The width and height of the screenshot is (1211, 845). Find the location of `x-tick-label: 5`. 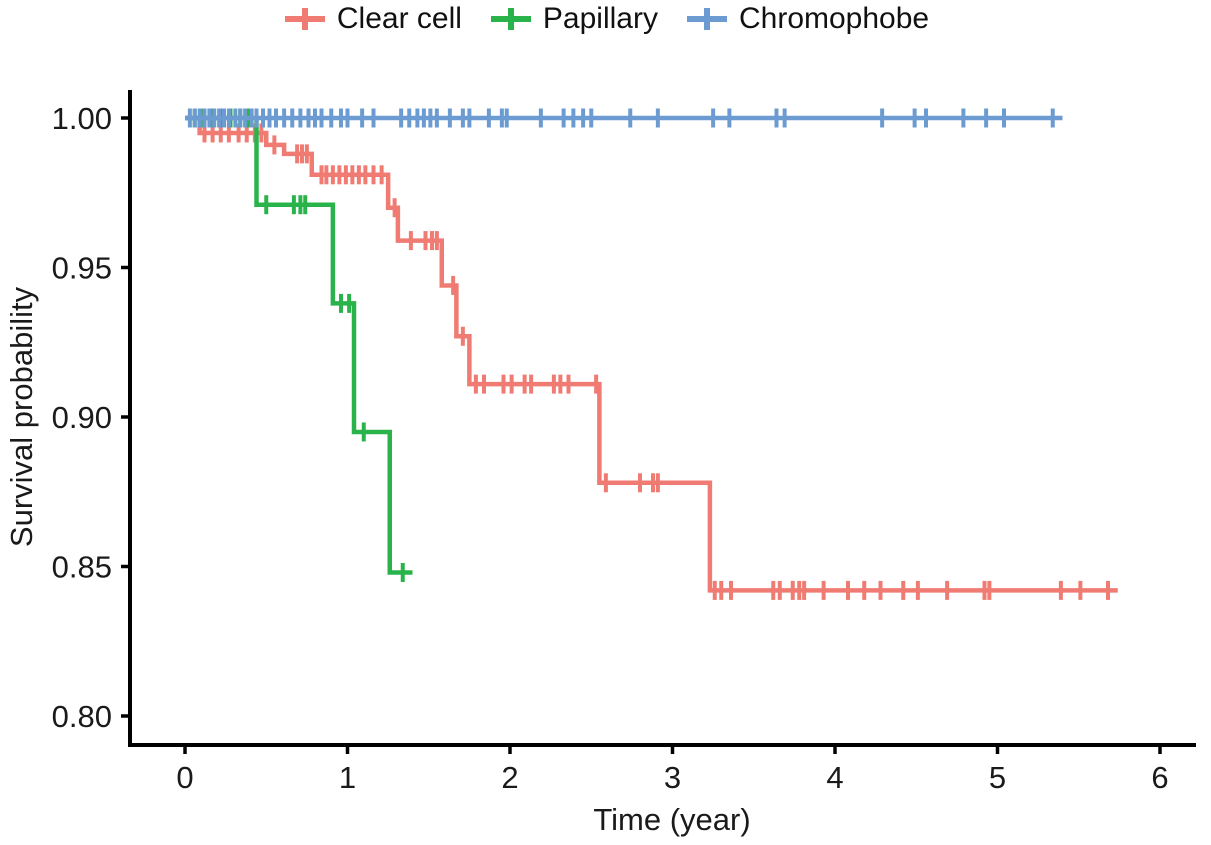

x-tick-label: 5 is located at coordinates (997, 777).